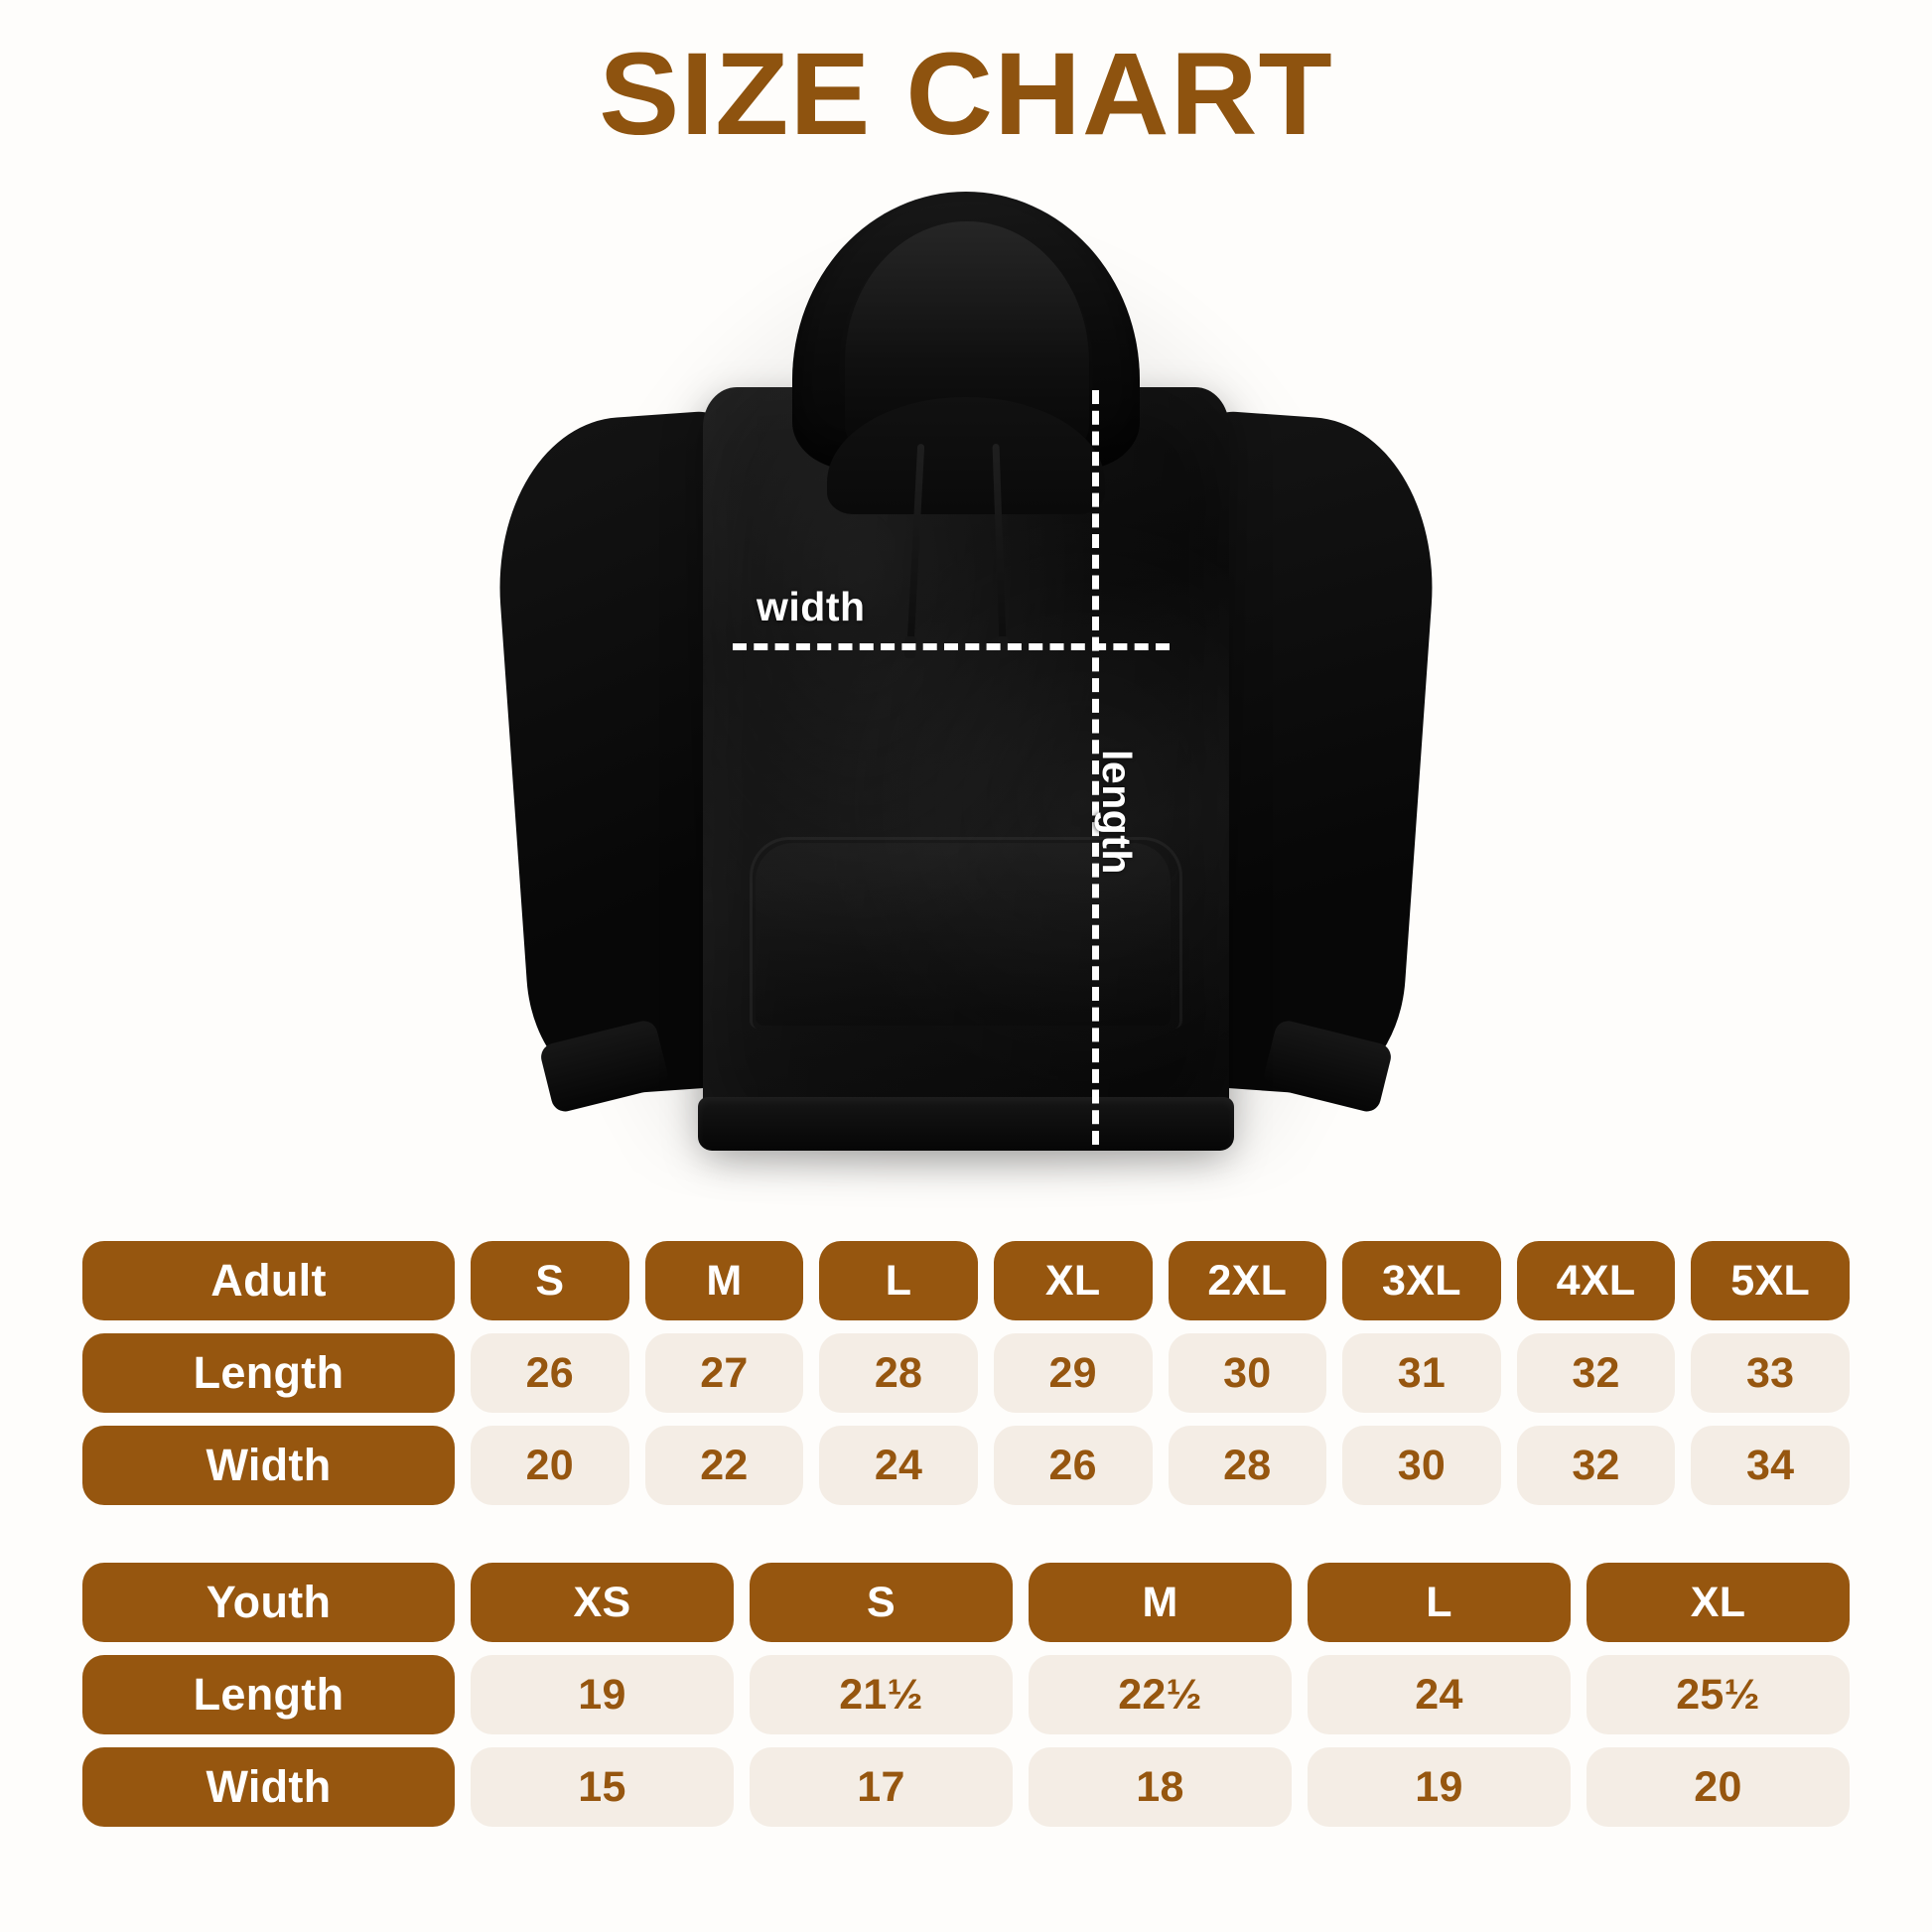 This screenshot has height=1932, width=1932. What do you see at coordinates (898, 1281) in the screenshot?
I see `adult-size-l: L` at bounding box center [898, 1281].